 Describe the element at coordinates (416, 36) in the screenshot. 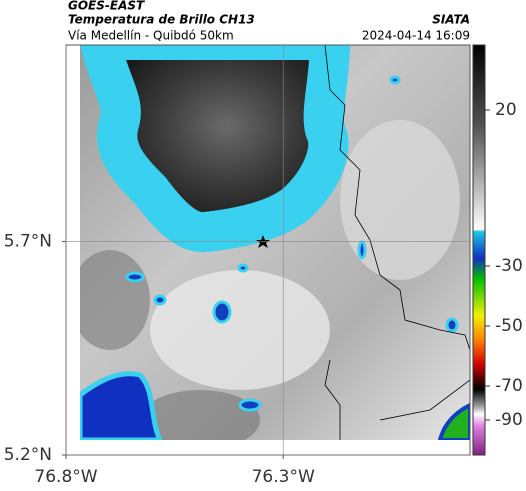

I see `datetime: 2024-04-14 16:09` at that location.